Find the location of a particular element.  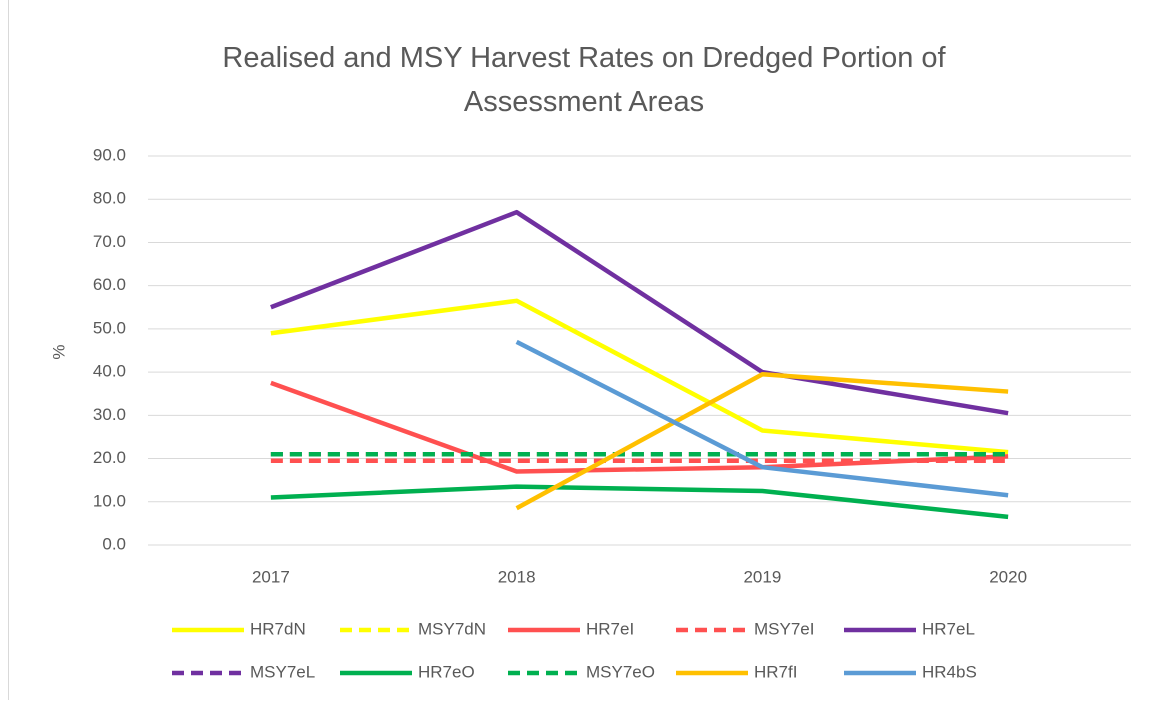

legend-label: HR7dN is located at coordinates (278, 628).